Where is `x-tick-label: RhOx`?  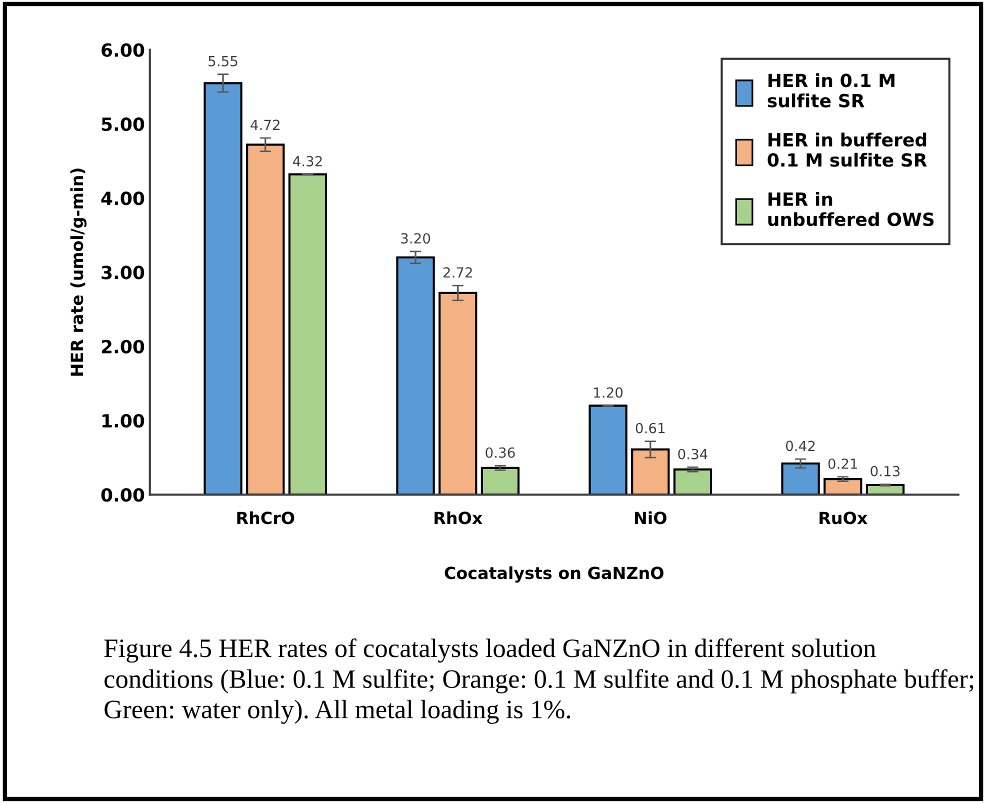
x-tick-label: RhOx is located at coordinates (458, 517).